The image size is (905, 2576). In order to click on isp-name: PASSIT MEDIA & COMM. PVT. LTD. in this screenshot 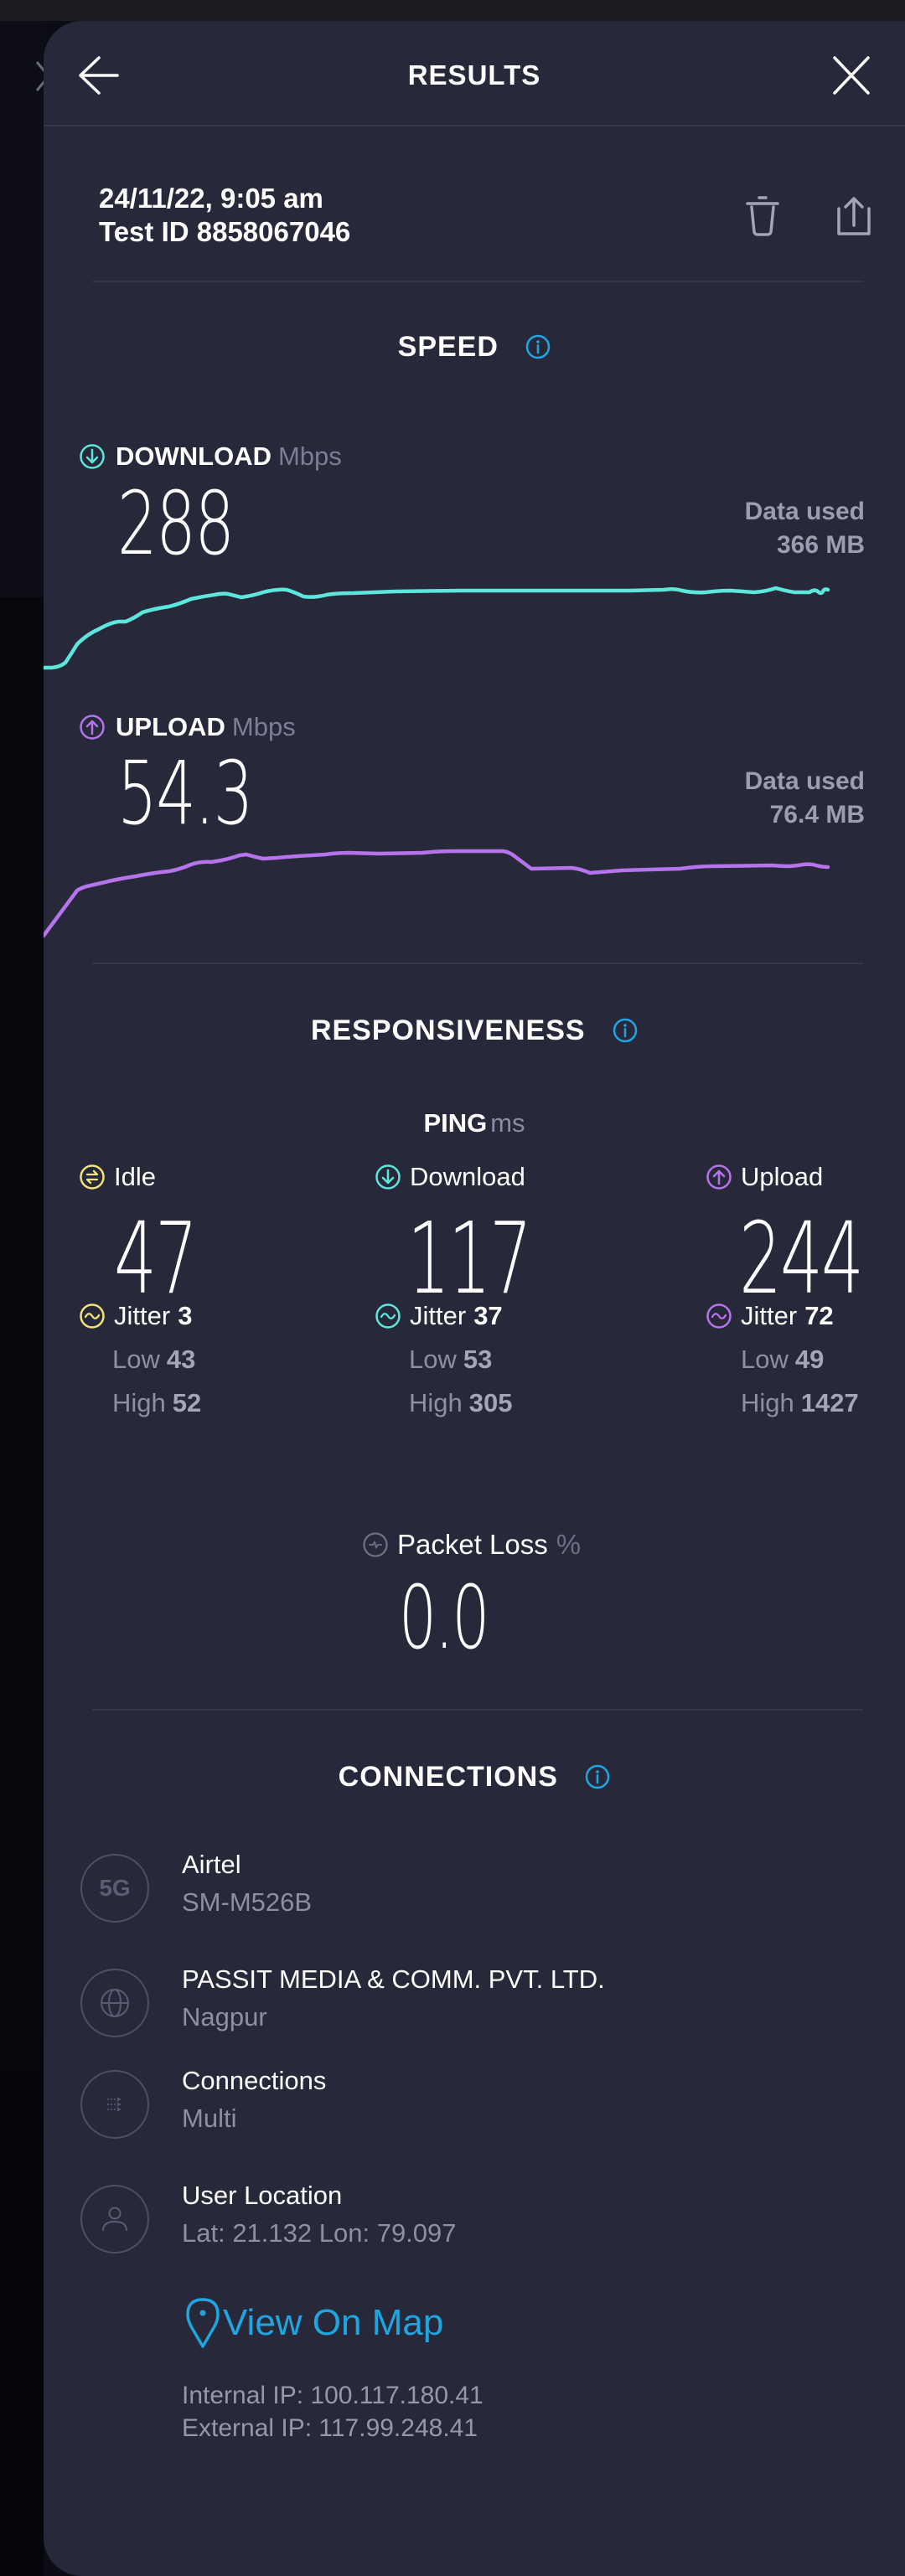, I will do `click(393, 1979)`.